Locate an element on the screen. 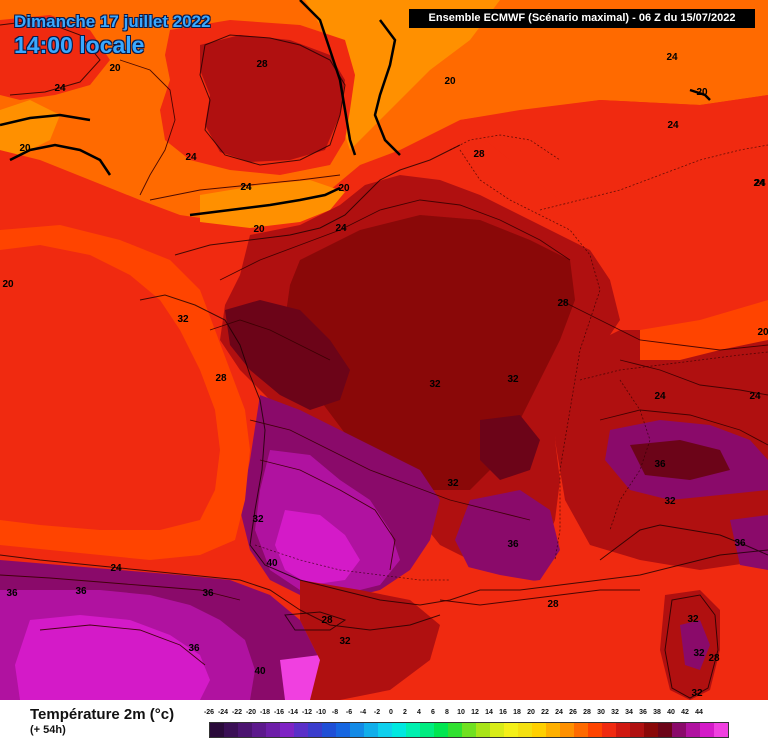 The width and height of the screenshot is (768, 742). border-france-south is located at coordinates (352, 562).